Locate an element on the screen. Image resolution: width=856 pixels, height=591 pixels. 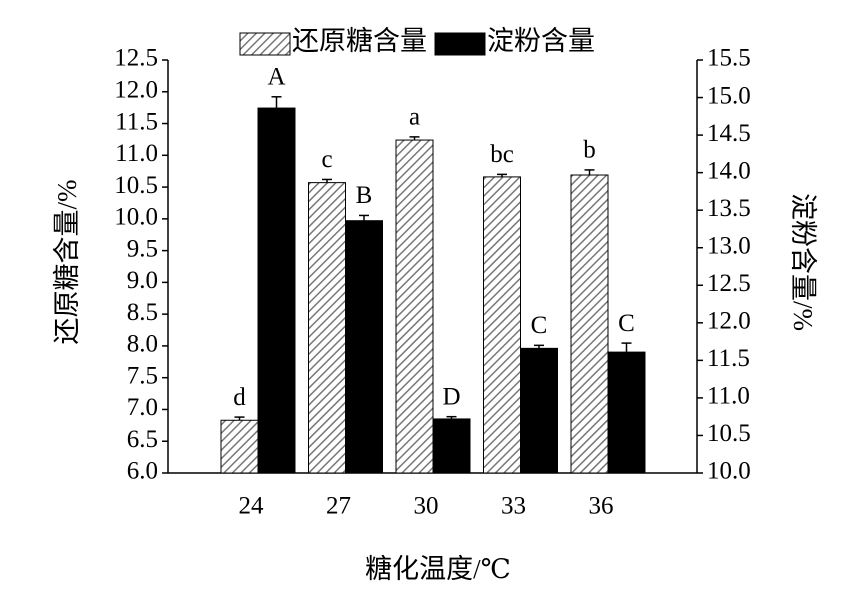
significance-letter: A is located at coordinates (276, 77).